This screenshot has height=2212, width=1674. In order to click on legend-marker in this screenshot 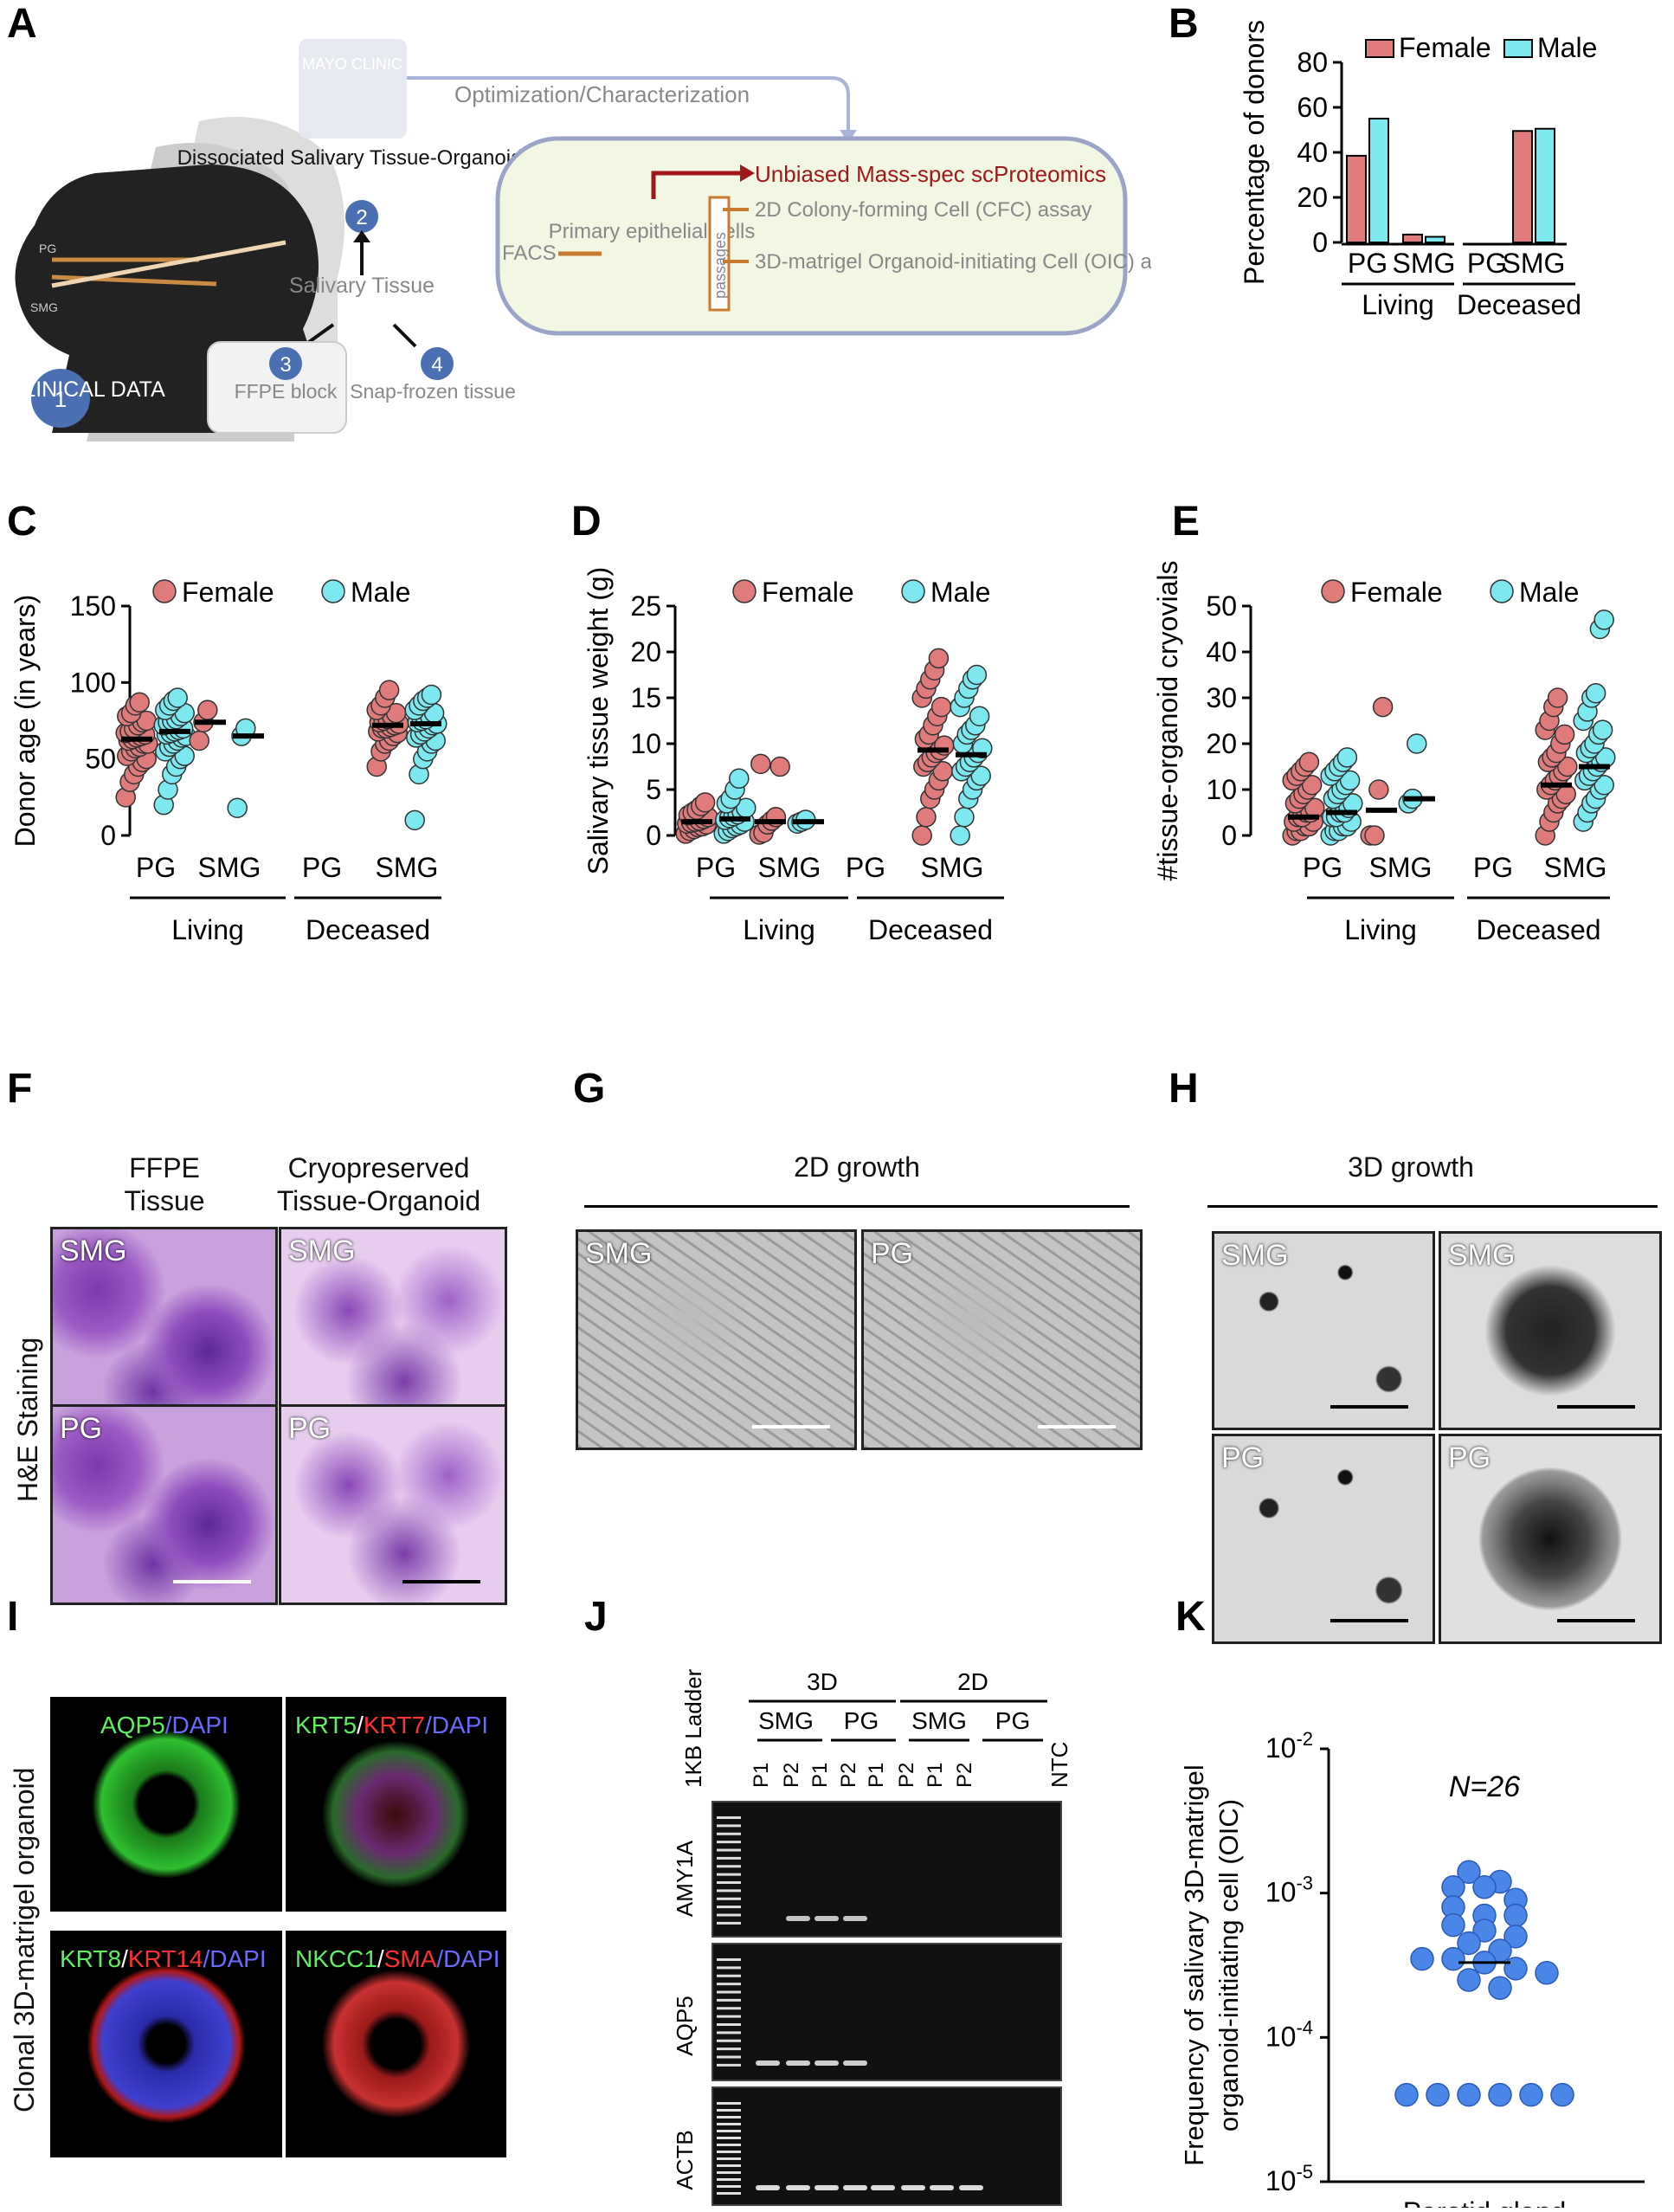, I will do `click(1333, 591)`.